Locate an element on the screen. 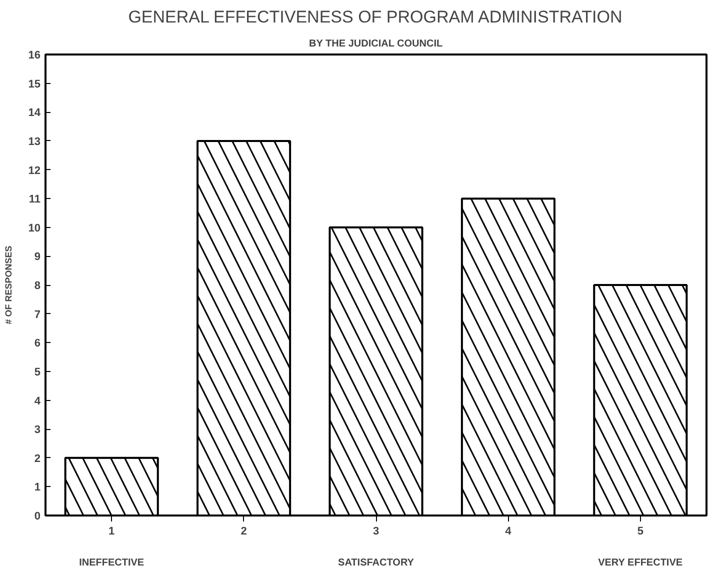  y-tick-label: 2 is located at coordinates (37, 458).